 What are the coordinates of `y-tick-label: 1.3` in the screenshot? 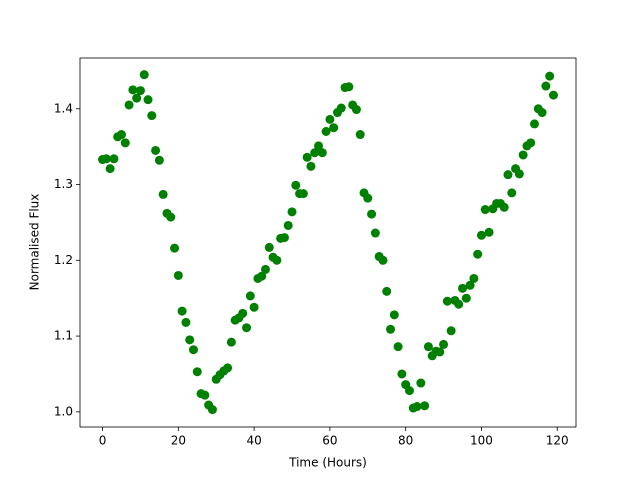 It's located at (63, 184).